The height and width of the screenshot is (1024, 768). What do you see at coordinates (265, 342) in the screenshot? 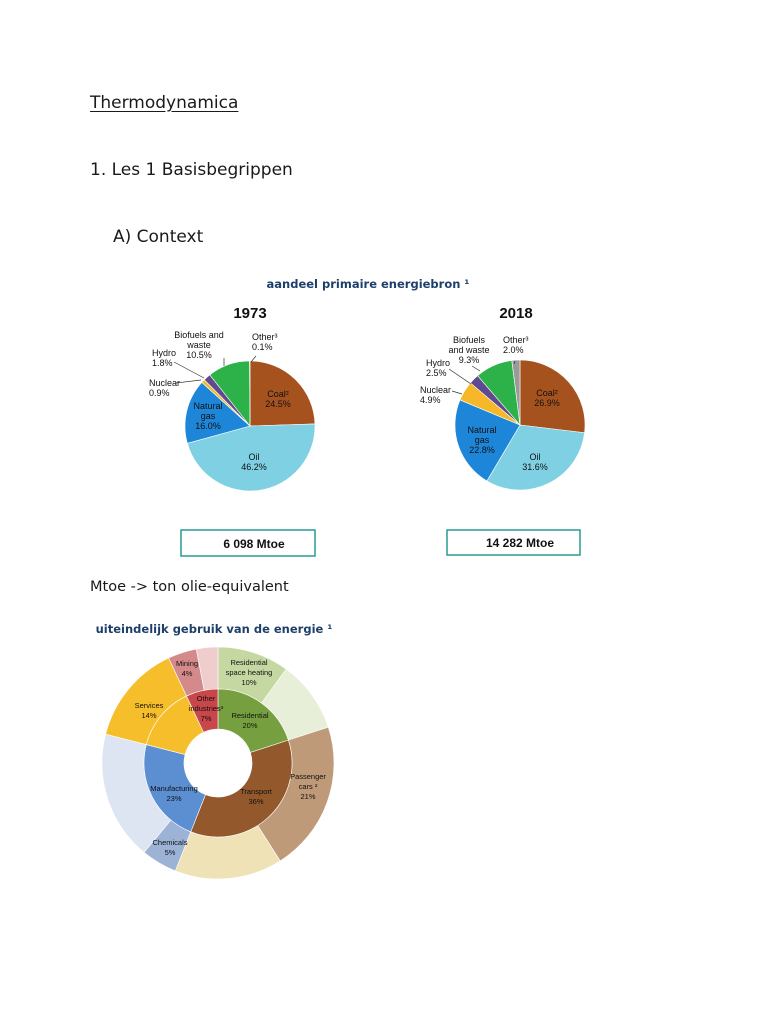
I see `label-1973-other: Other³ 0.1%` at bounding box center [265, 342].